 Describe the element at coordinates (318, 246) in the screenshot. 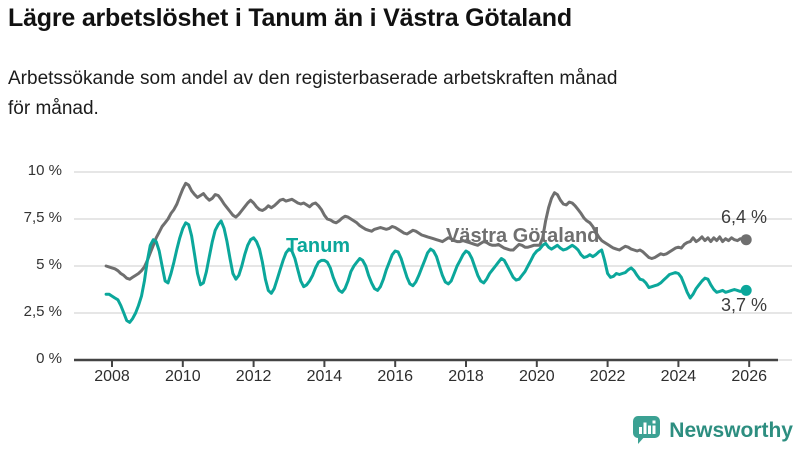

I see `tanum-series-label: Tanum` at that location.